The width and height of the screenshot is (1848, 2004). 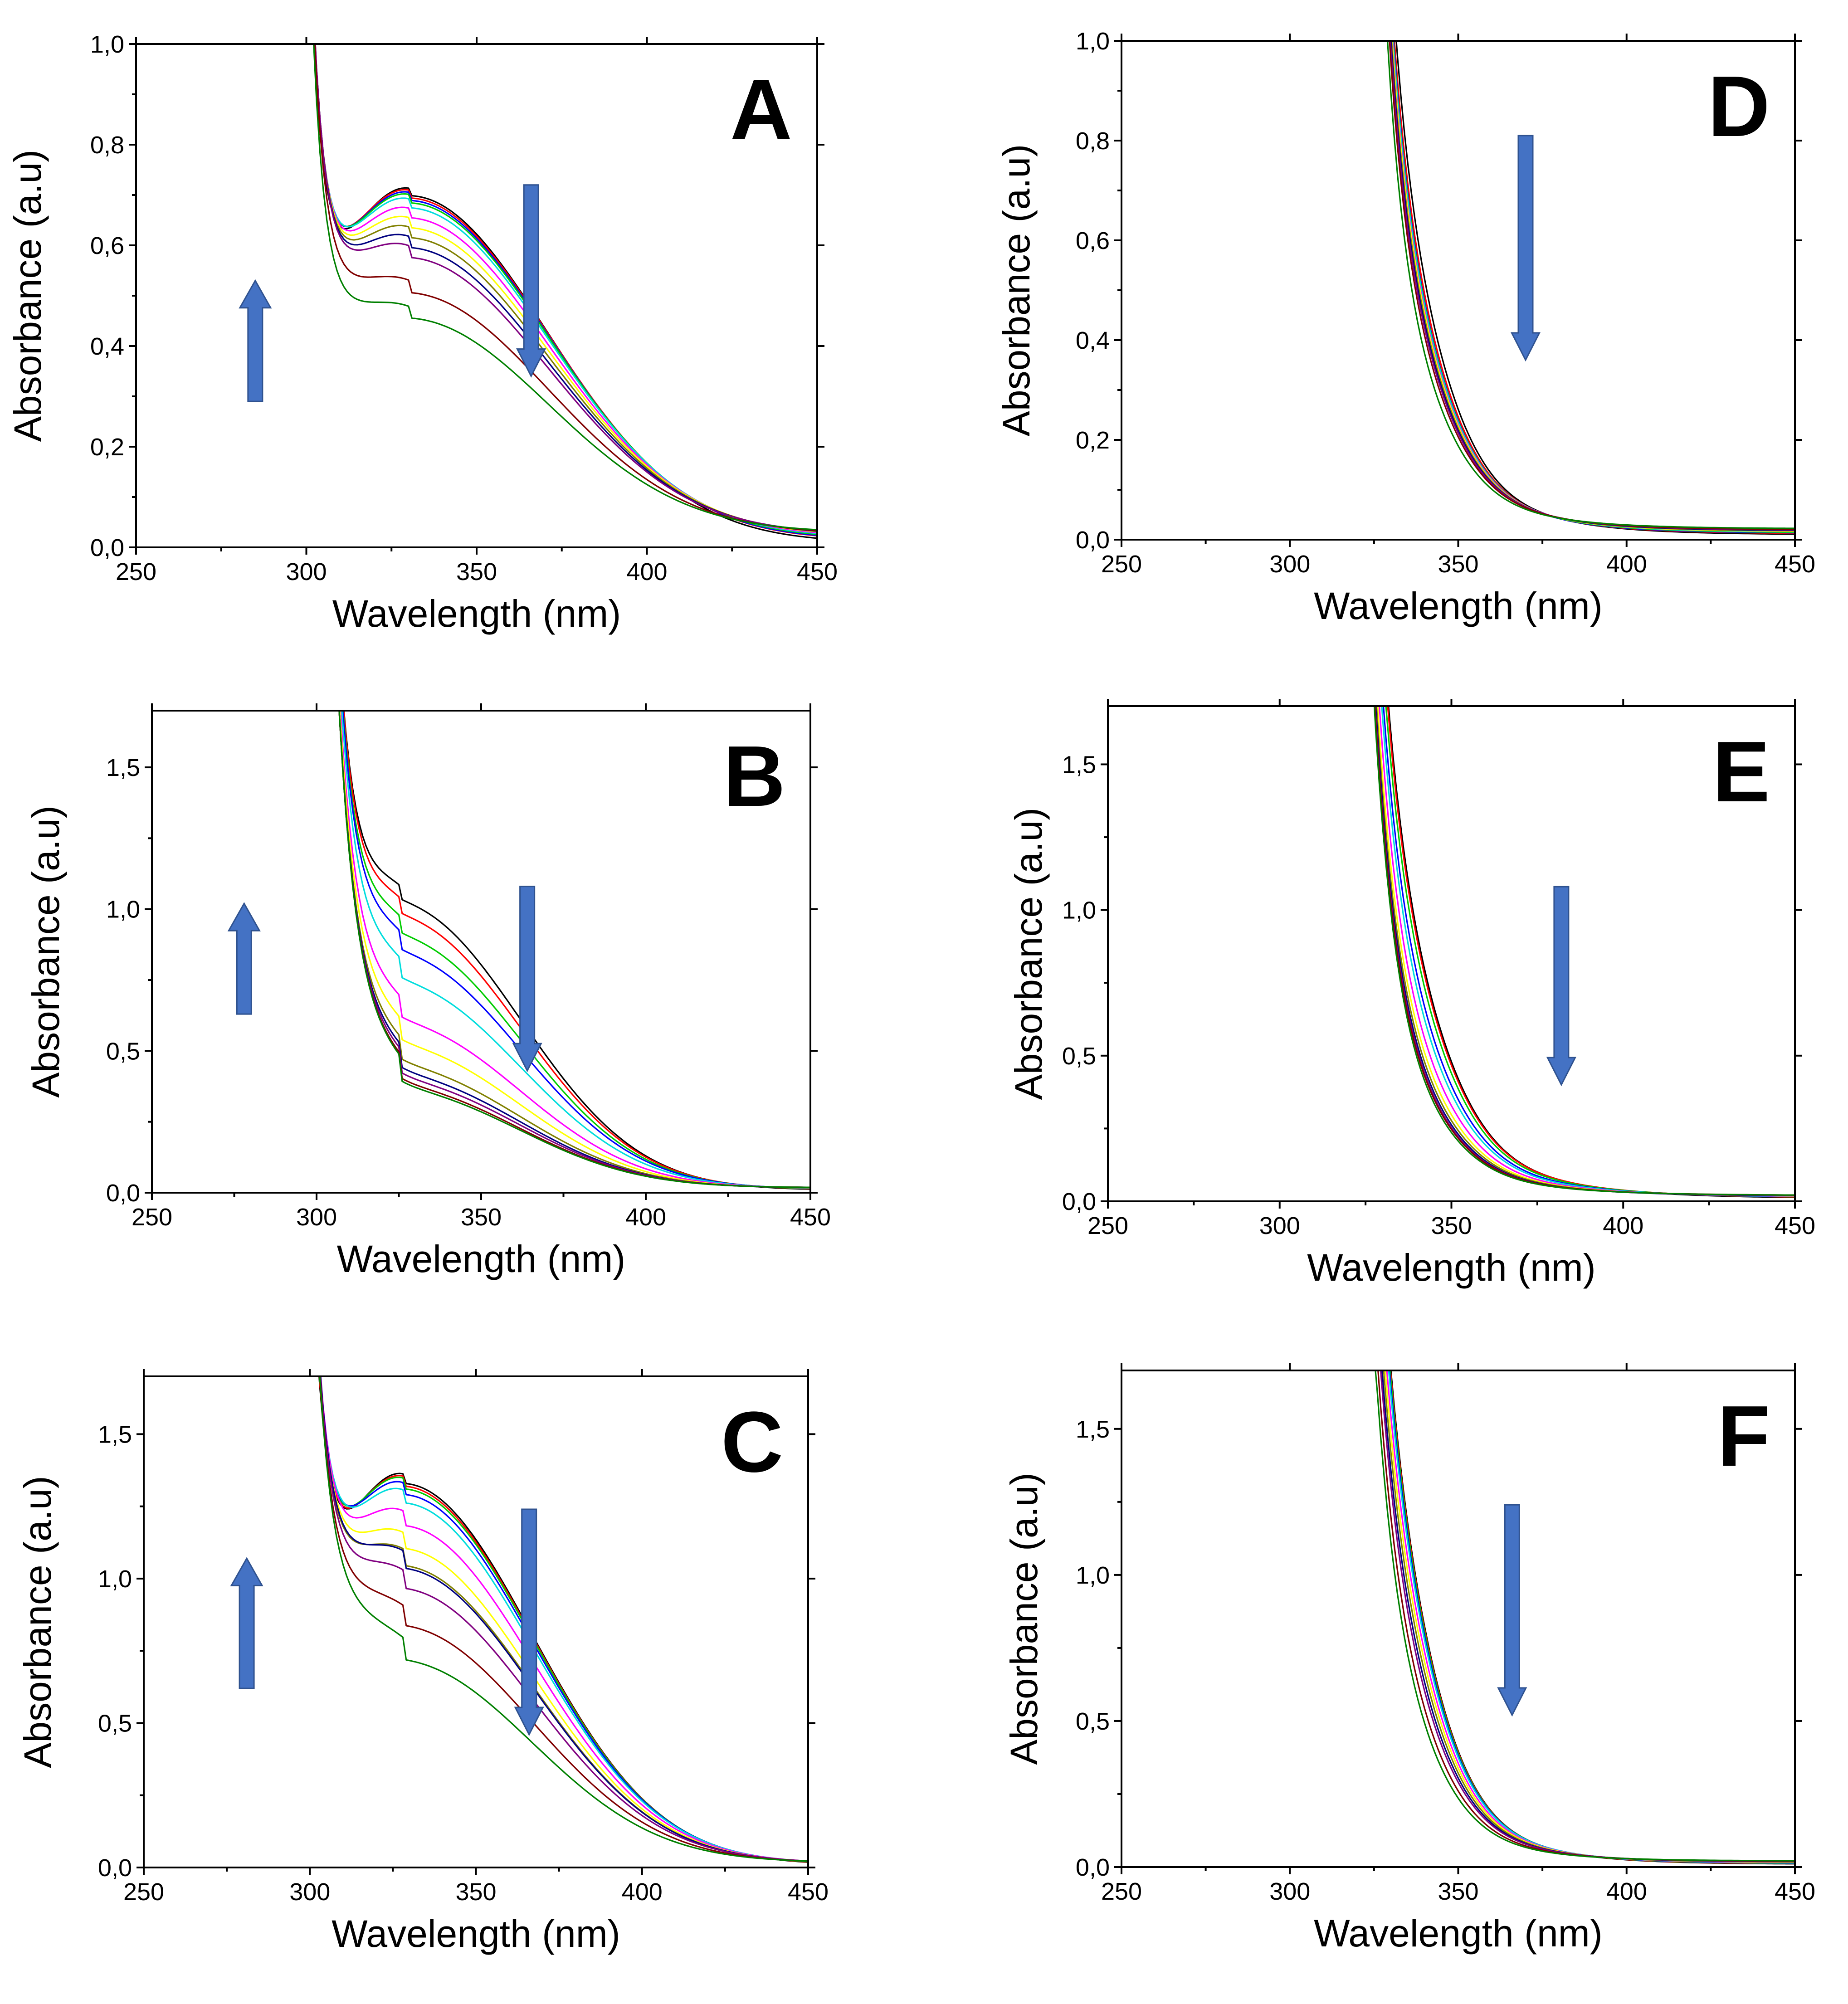 What do you see at coordinates (1741, 772) in the screenshot?
I see `panel-label: E` at bounding box center [1741, 772].